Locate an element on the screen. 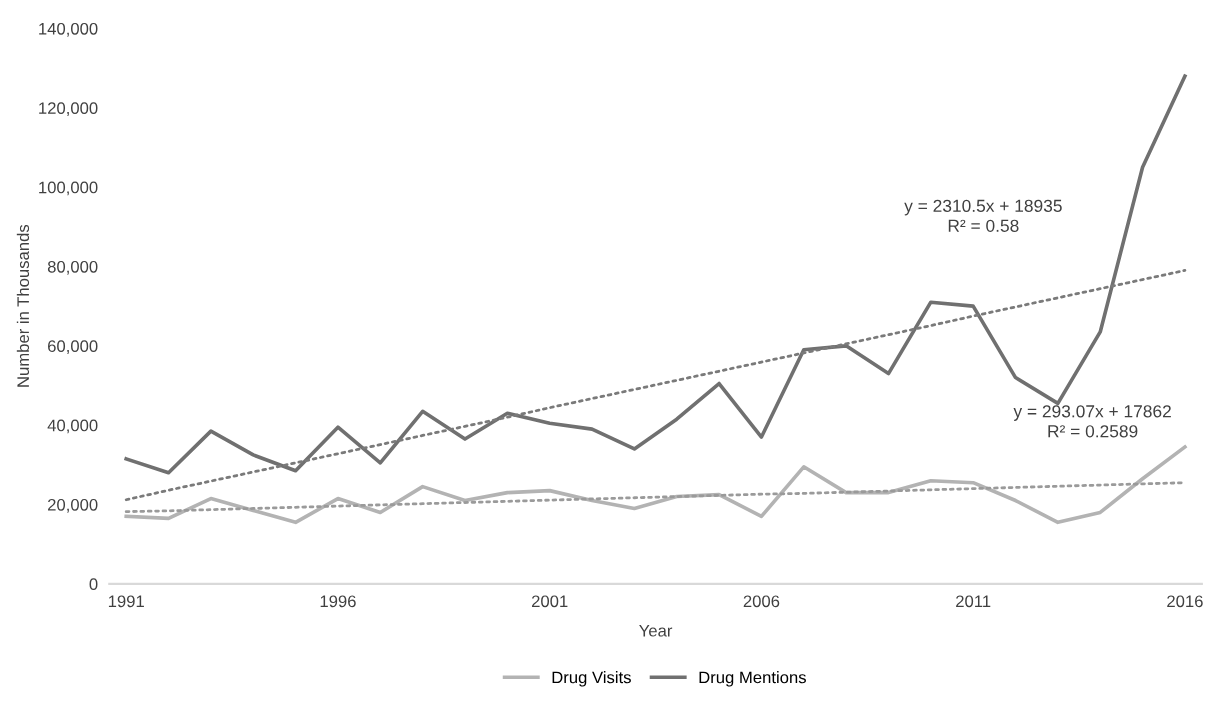 This screenshot has width=1214, height=712. y-tick-label: 80,000 is located at coordinates (72, 267).